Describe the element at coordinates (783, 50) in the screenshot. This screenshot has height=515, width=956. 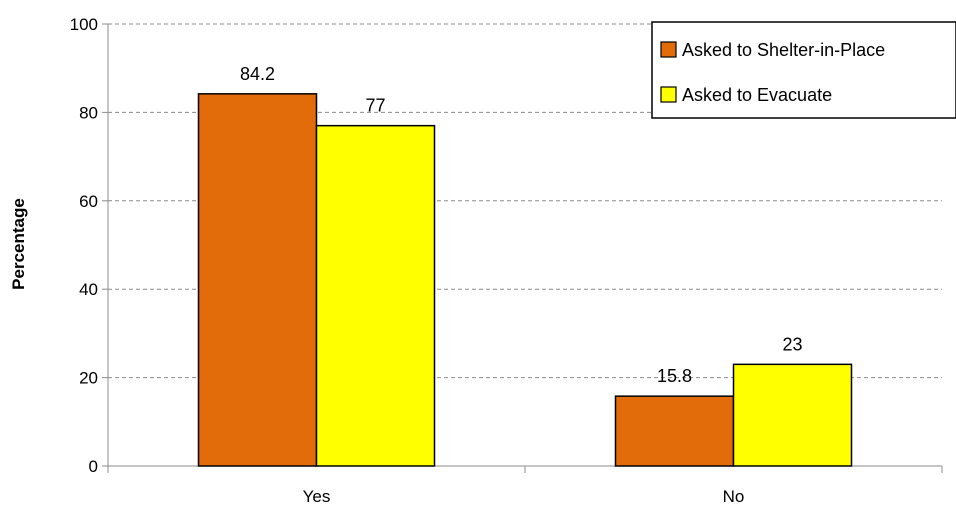
I see `legend-label: Asked to Shelter-in-Place` at that location.